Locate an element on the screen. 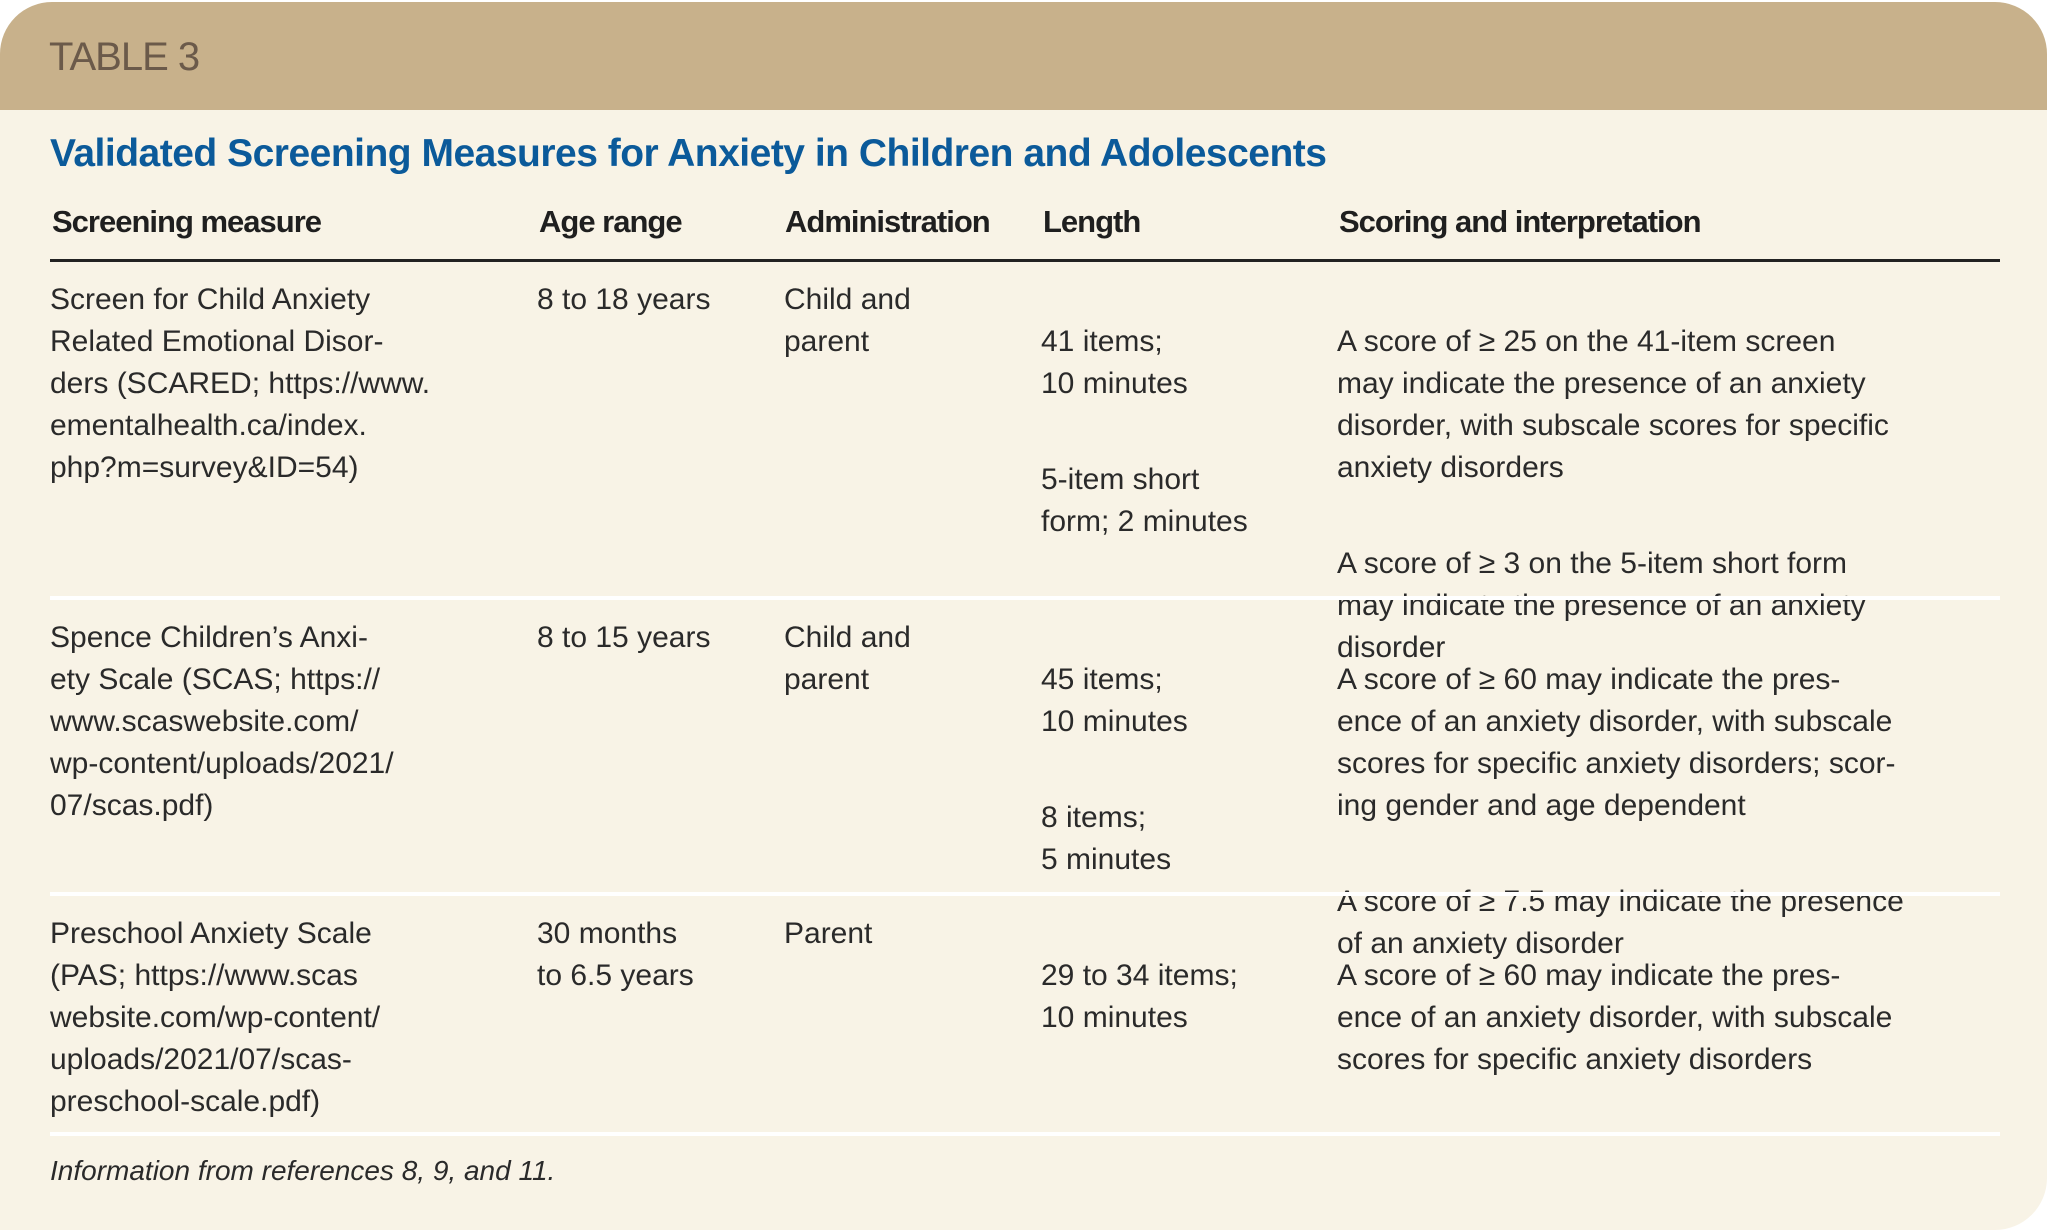 This screenshot has width=2051, height=1232. cell-age: 30 months to 6.5 years is located at coordinates (615, 954).